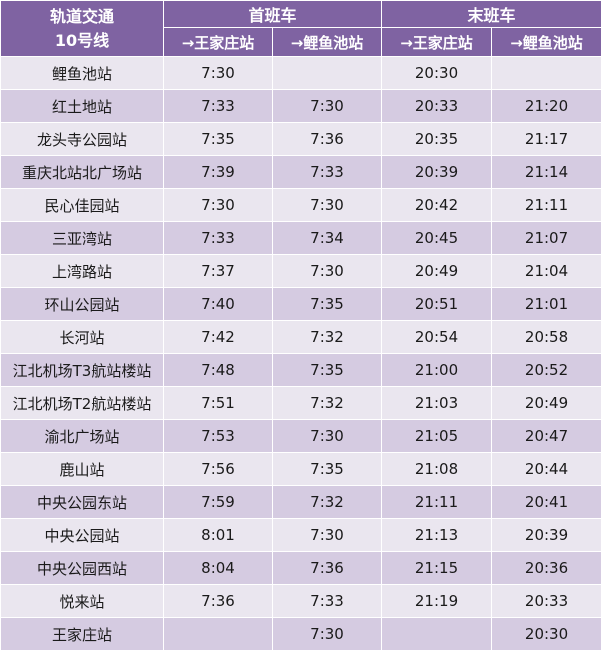  Describe the element at coordinates (437, 601) in the screenshot. I see `last-train-to-wangjiazhuang-cell: 21:19` at that location.